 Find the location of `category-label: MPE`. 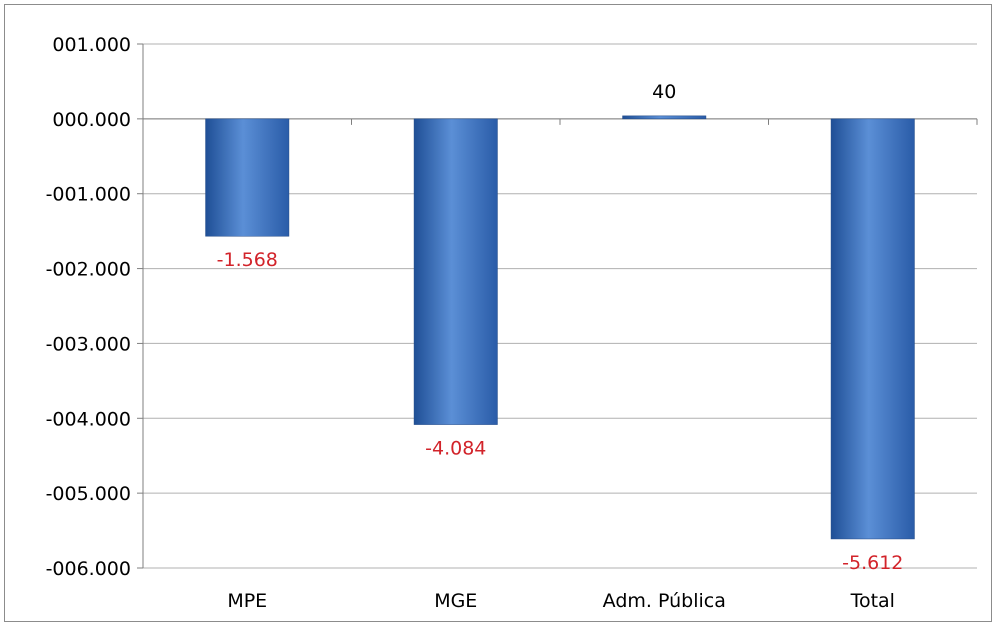

category-label: MPE is located at coordinates (247, 601).